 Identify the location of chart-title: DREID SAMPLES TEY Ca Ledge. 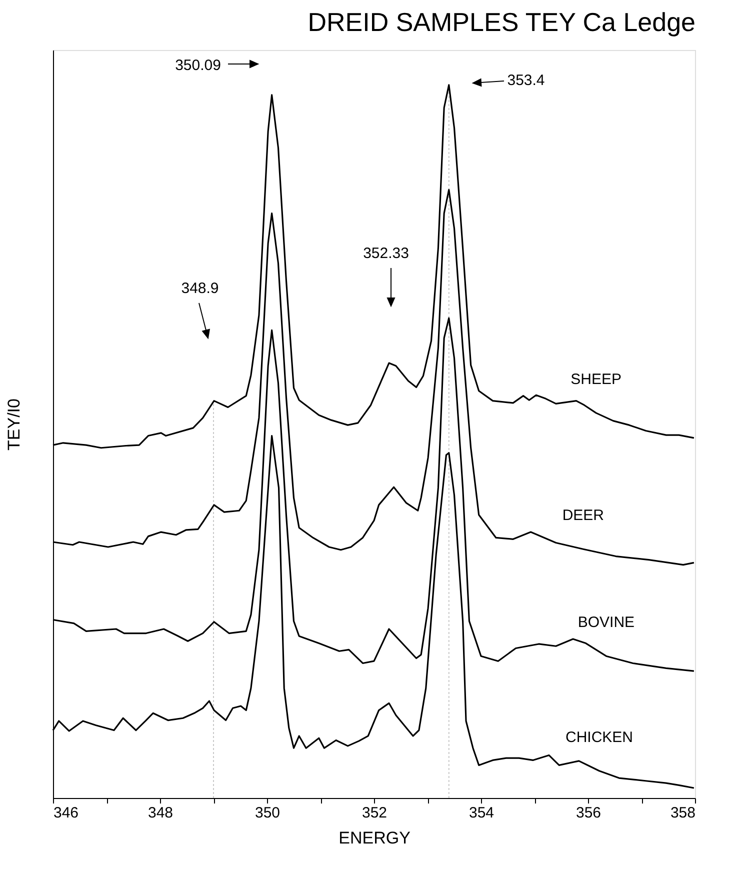
(502, 22).